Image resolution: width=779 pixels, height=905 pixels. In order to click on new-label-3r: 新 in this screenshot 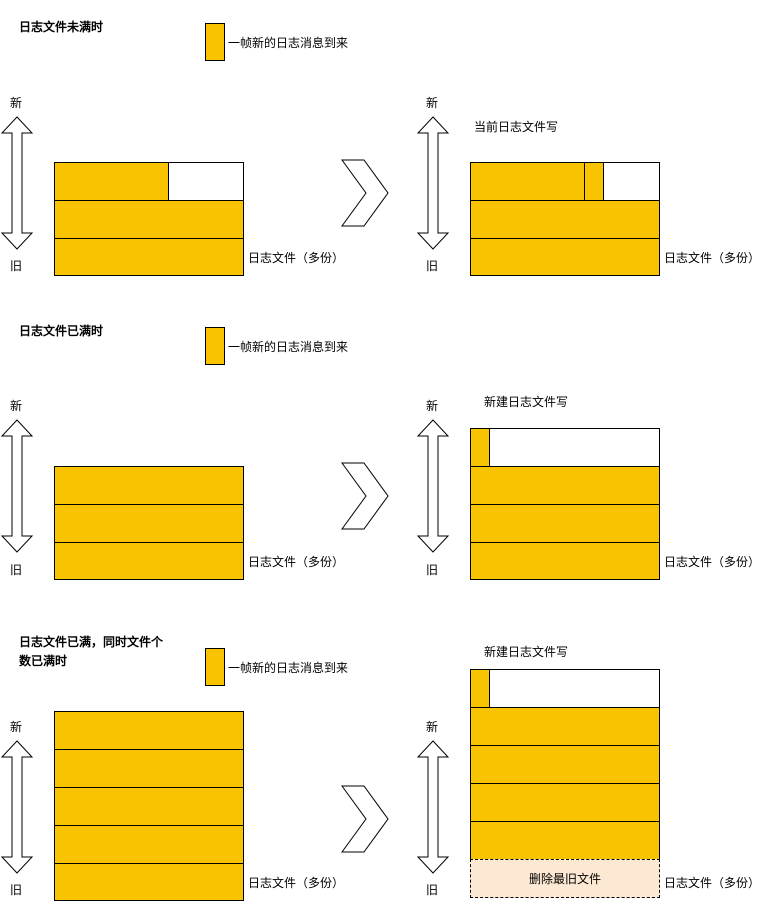, I will do `click(432, 727)`.